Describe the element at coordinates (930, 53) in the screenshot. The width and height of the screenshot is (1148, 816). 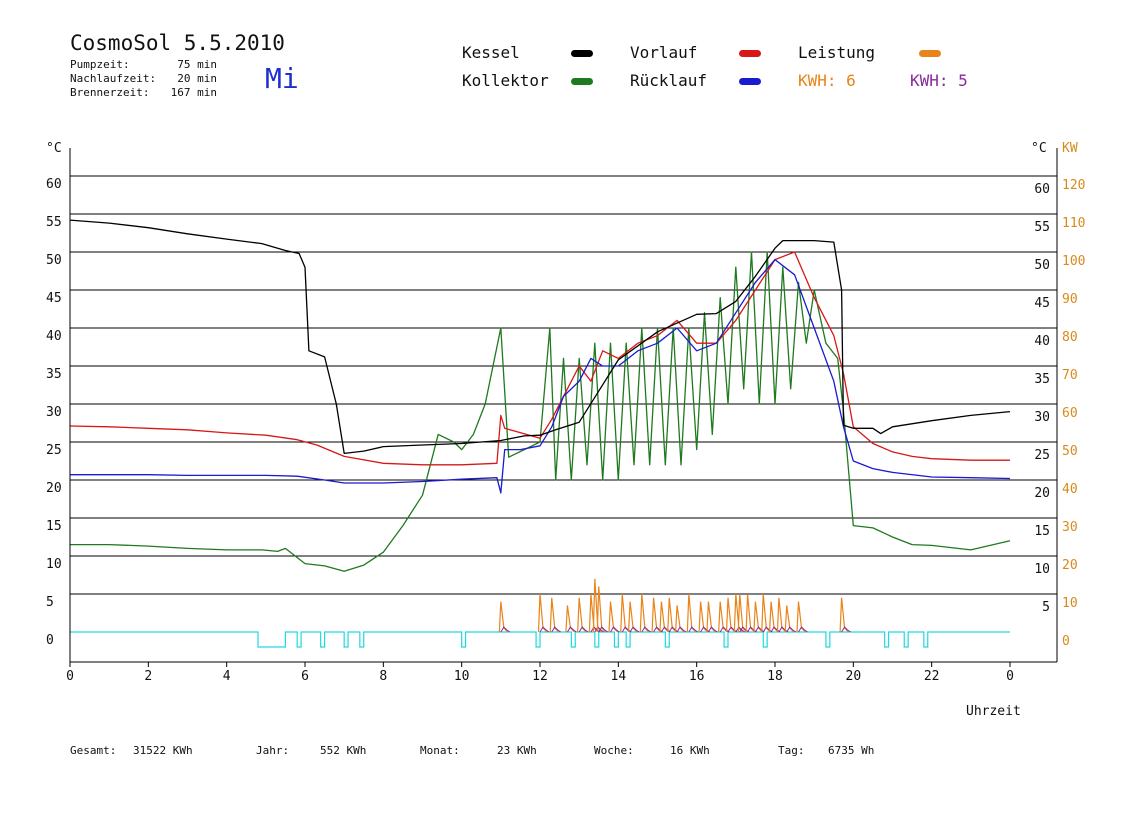
I see `legend-swatch-leistung` at that location.